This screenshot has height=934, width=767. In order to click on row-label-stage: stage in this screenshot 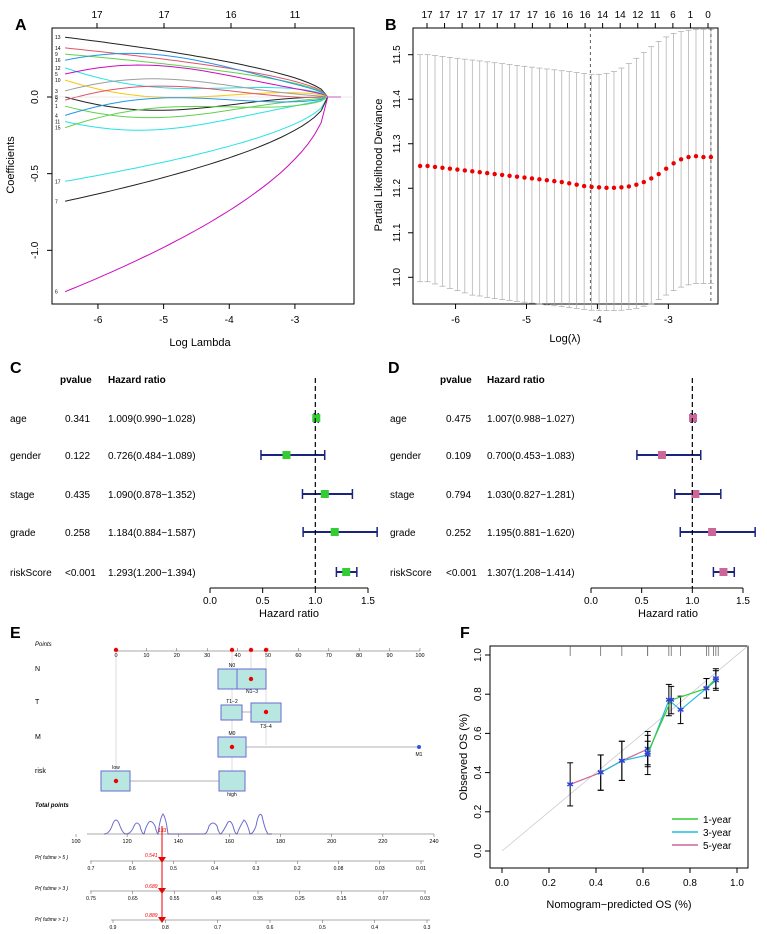, I will do `click(22, 495)`.